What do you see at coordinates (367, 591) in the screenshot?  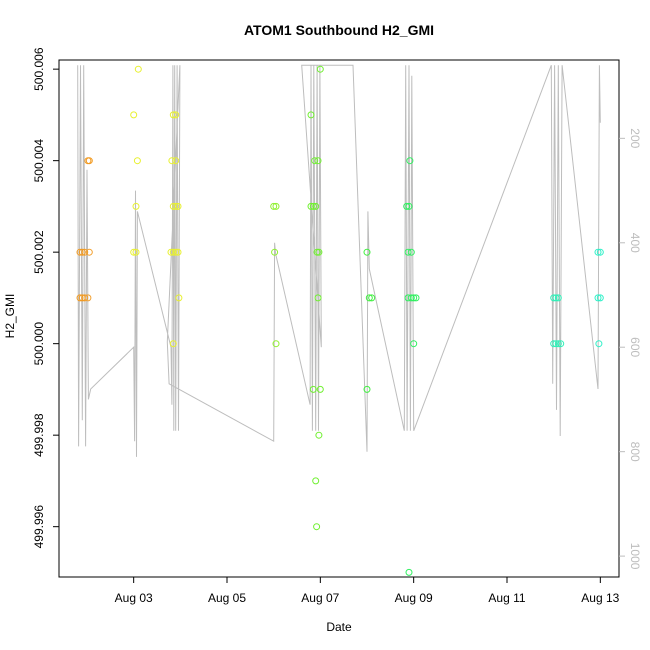 I see `x-axis: Aug 03 Aug 05 Aug 07 Aug 09 Aug 11 Aug 13` at bounding box center [367, 591].